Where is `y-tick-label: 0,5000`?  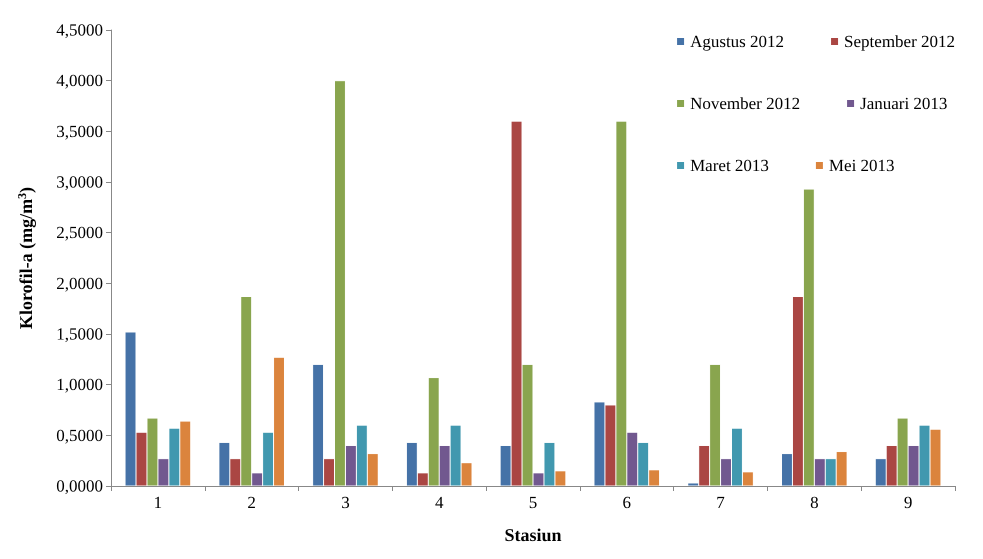 y-tick-label: 0,5000 is located at coordinates (79, 435).